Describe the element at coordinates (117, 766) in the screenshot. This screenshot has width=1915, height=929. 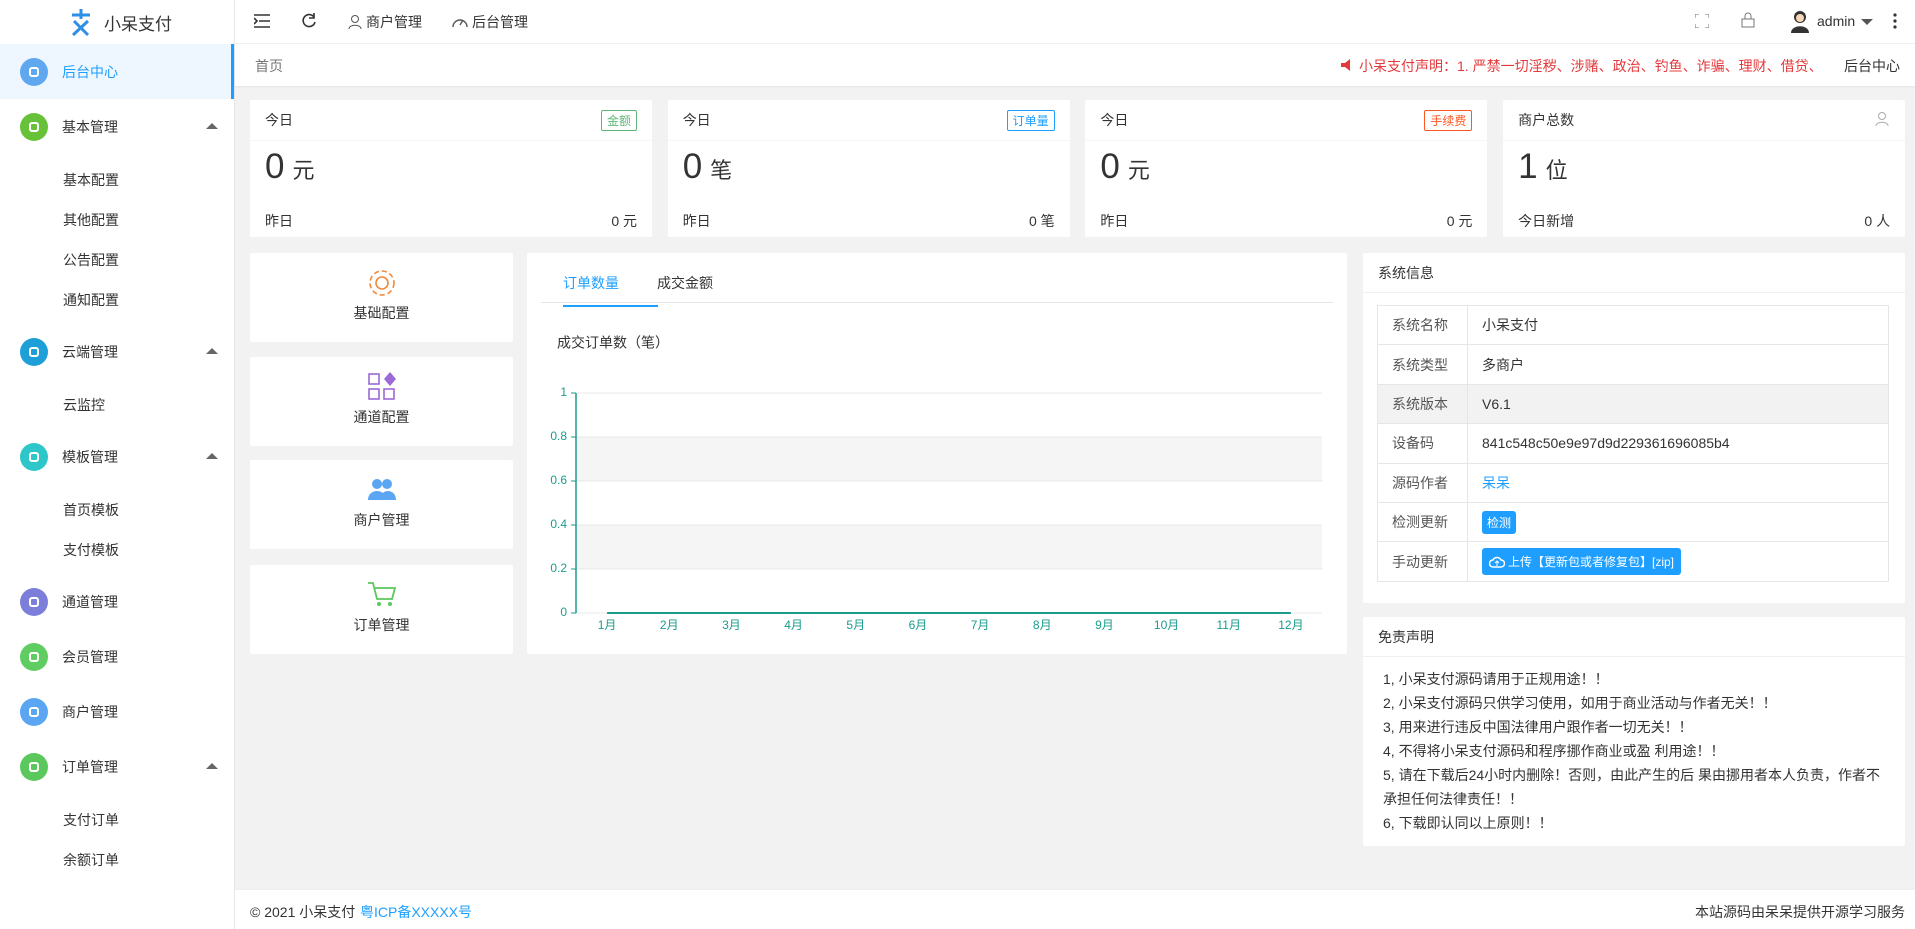
I see `menu-item: 订单管理` at that location.